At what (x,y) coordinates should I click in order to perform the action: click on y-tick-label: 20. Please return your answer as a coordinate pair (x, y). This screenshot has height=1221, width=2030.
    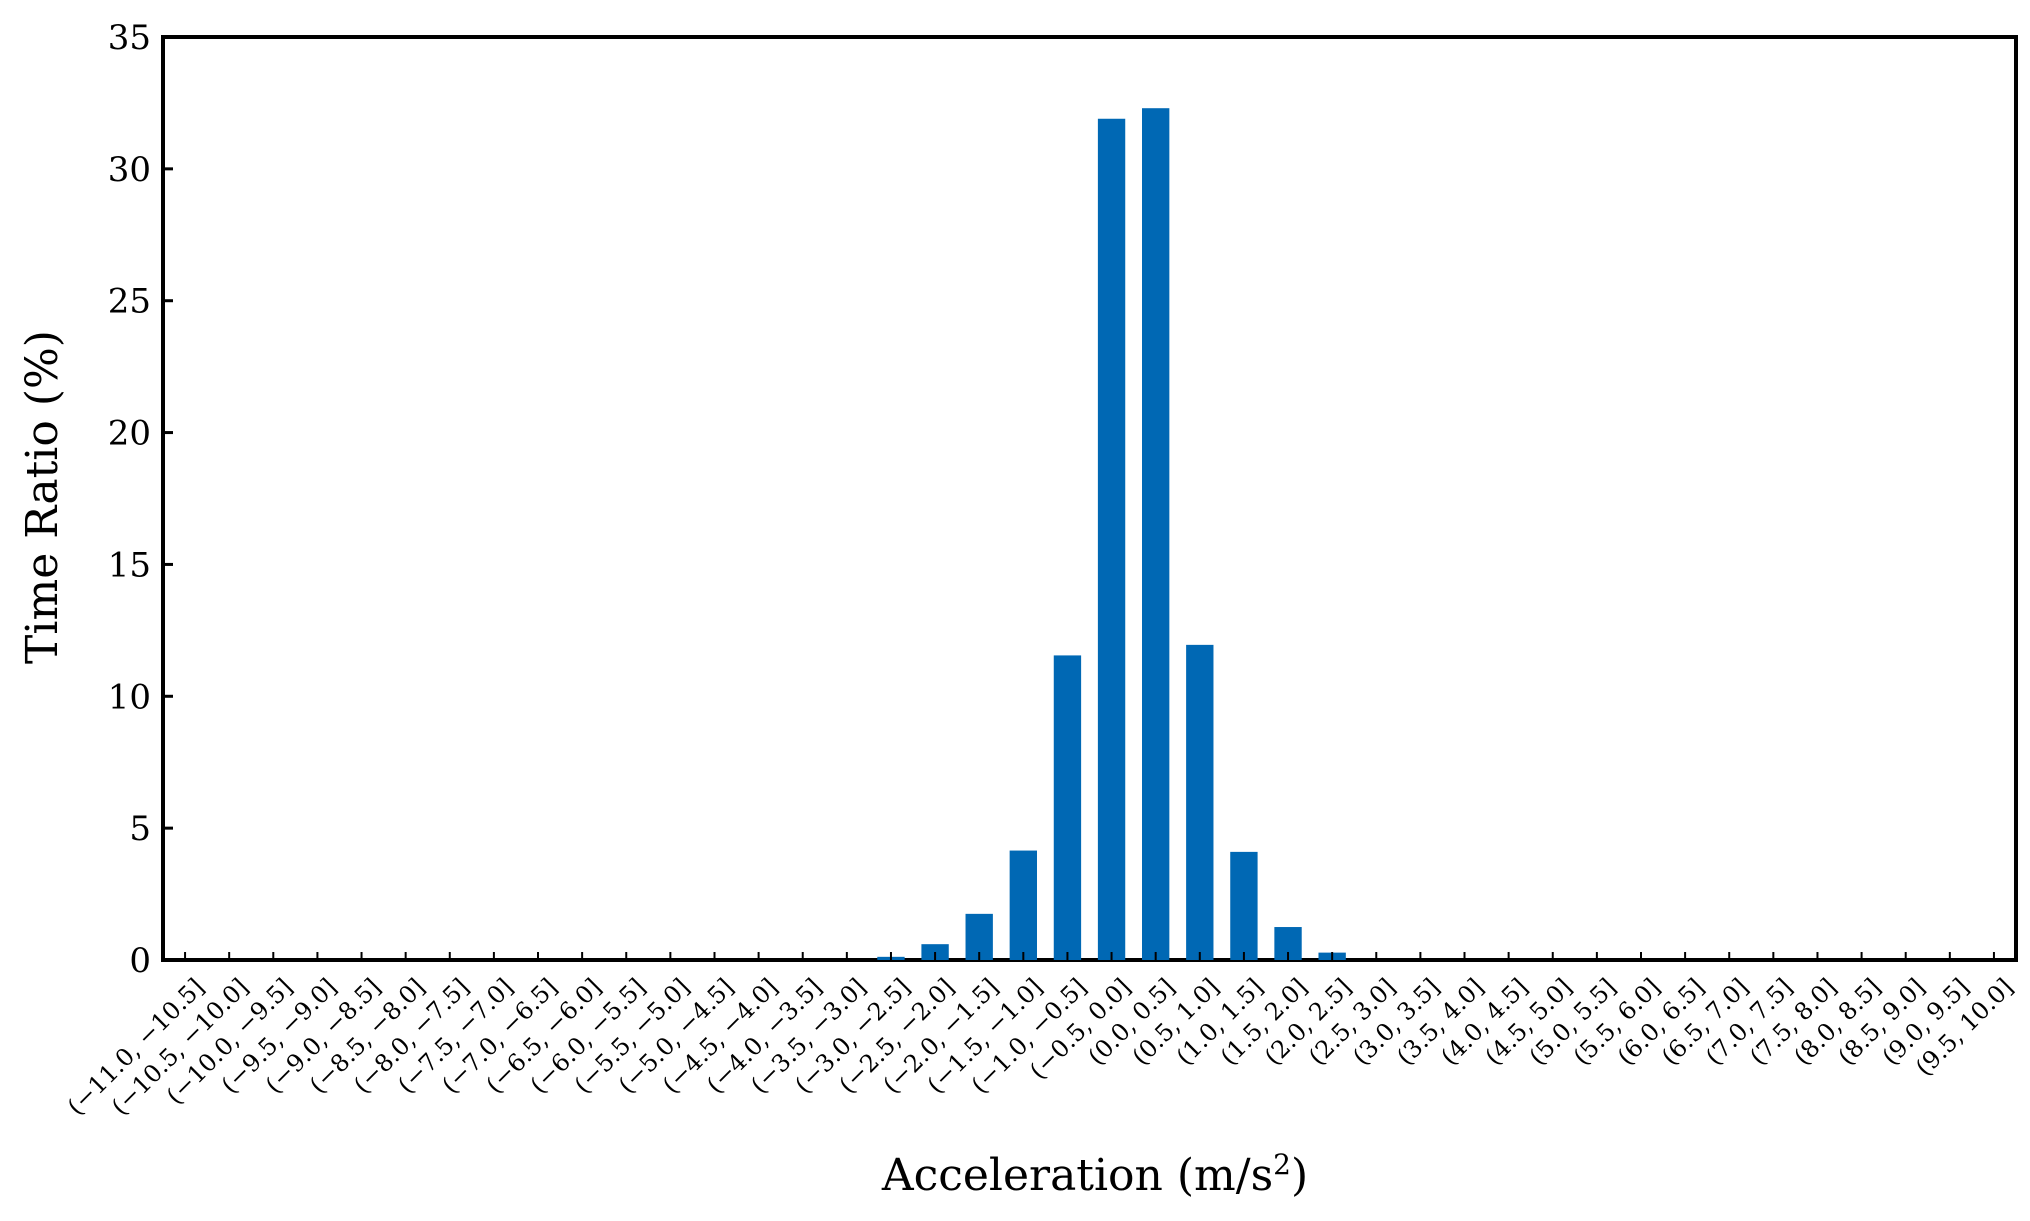
    Looking at the image, I should click on (129, 434).